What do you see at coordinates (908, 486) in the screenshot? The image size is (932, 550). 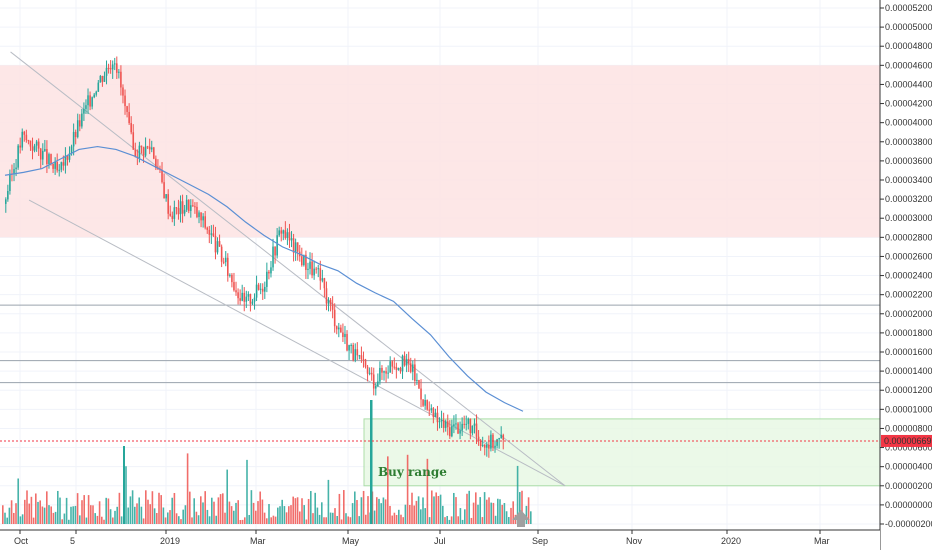 I see `price-tick-label: 0.00000200` at bounding box center [908, 486].